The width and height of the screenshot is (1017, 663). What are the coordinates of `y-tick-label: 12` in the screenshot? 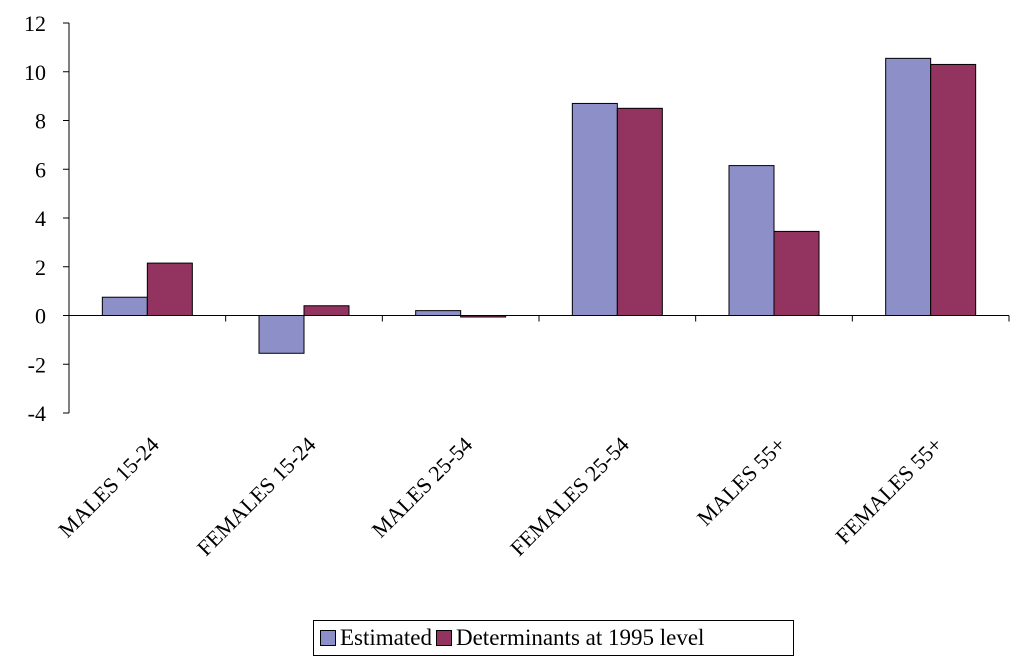 It's located at (35, 23).